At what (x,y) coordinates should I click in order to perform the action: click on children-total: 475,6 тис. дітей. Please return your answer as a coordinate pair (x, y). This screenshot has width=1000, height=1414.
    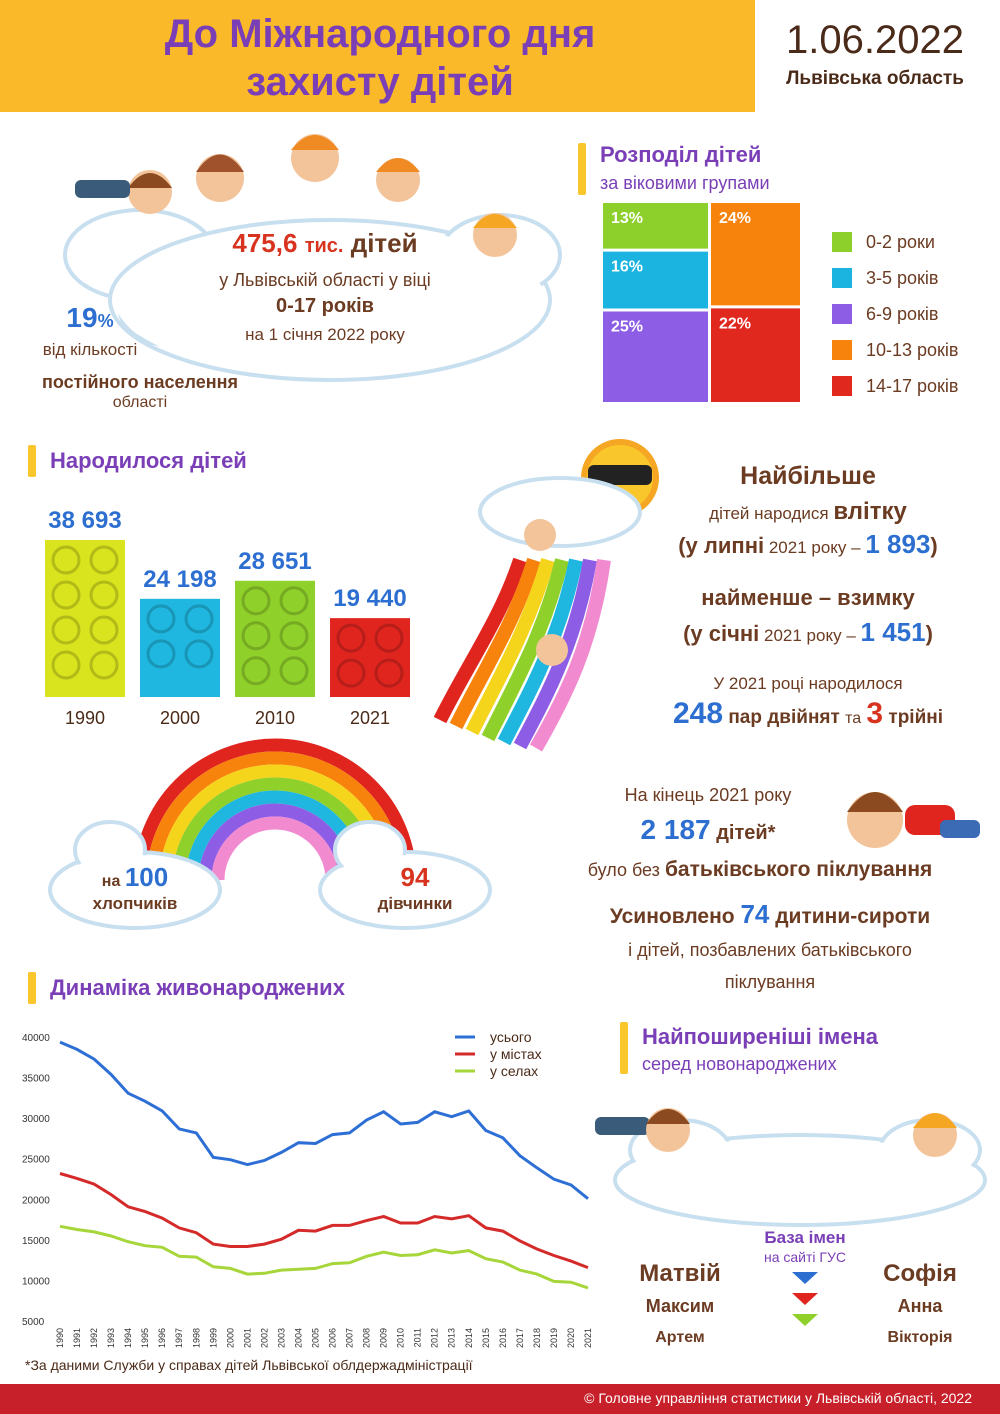
    Looking at the image, I should click on (325, 243).